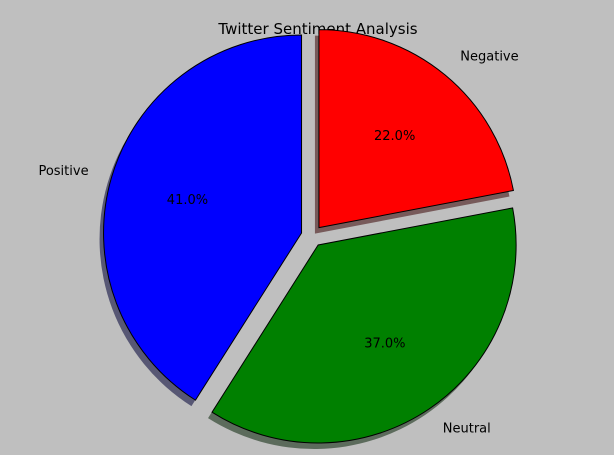 Image resolution: width=614 pixels, height=455 pixels. Describe the element at coordinates (63, 171) in the screenshot. I see `slice-label-positive: Positive` at that location.